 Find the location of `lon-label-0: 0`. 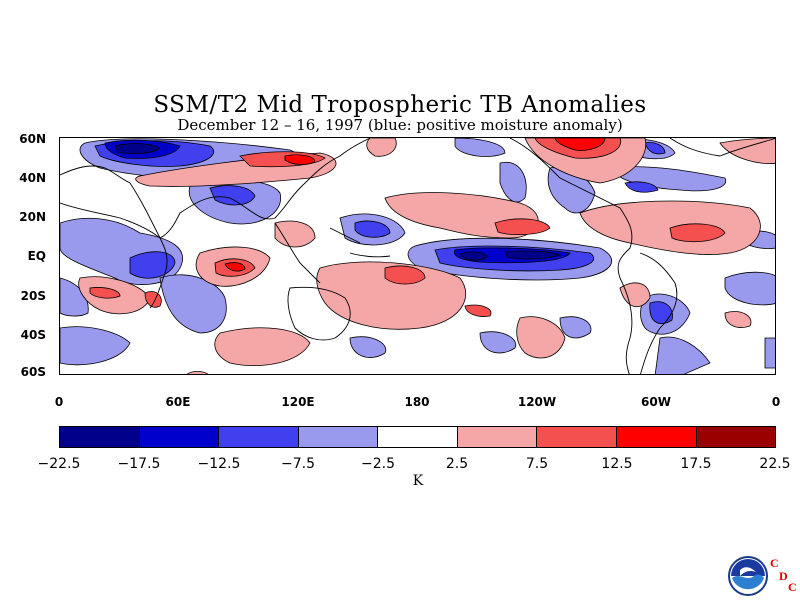

lon-label-0: 0 is located at coordinates (59, 402).